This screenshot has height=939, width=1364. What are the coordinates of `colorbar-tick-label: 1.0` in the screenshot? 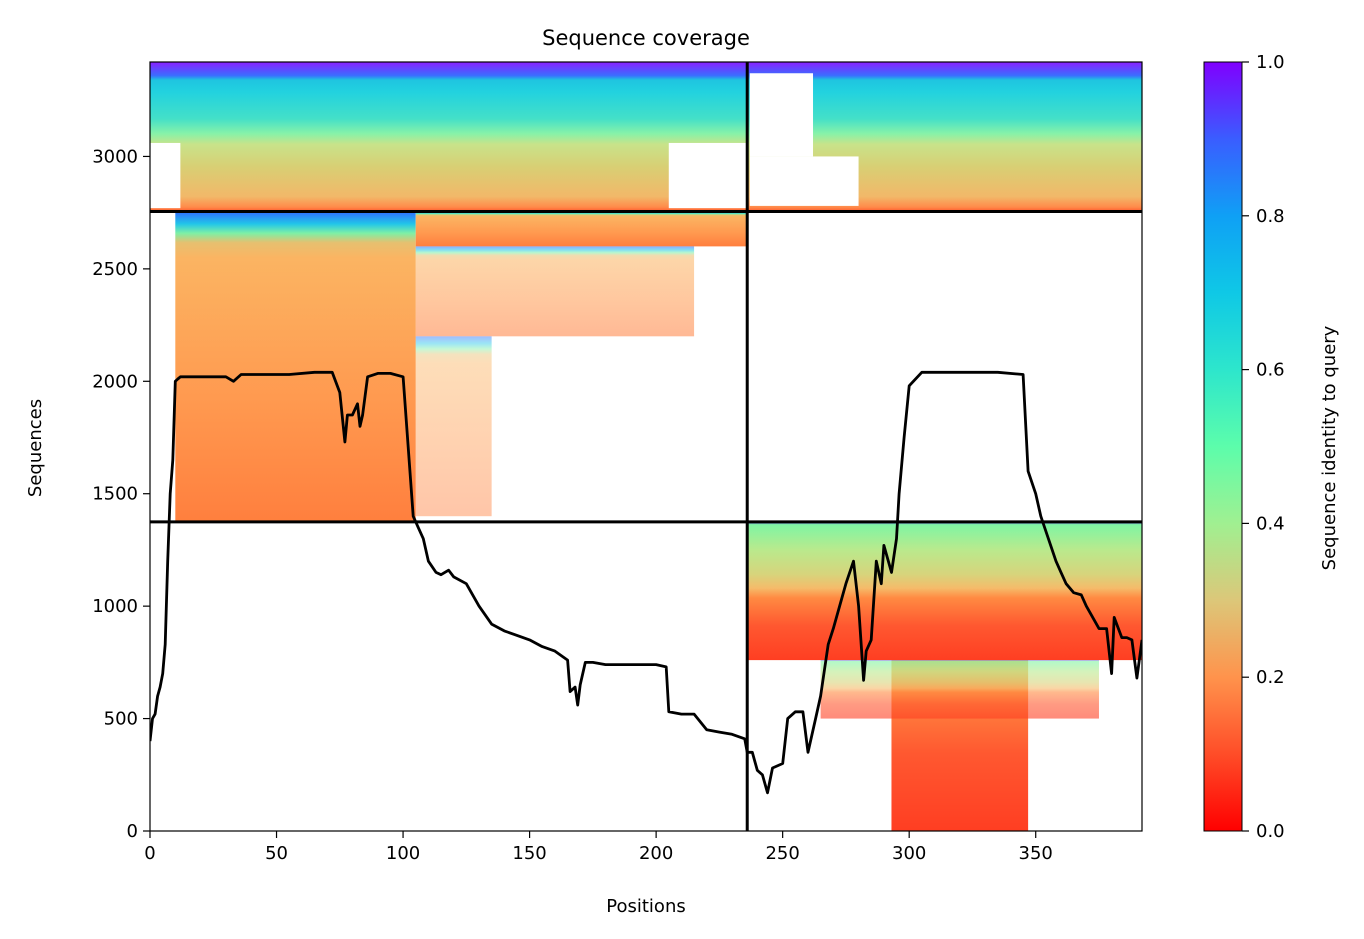 It's located at (1270, 62).